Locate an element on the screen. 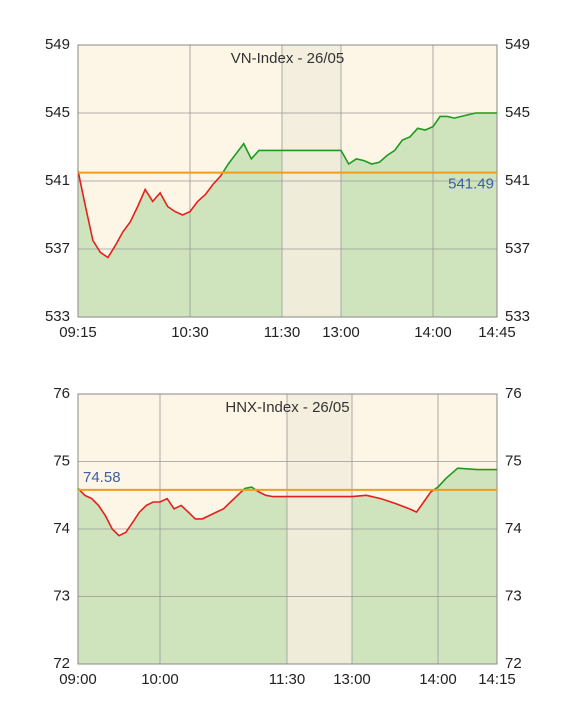  y2-tick-label: 75 is located at coordinates (513, 460).